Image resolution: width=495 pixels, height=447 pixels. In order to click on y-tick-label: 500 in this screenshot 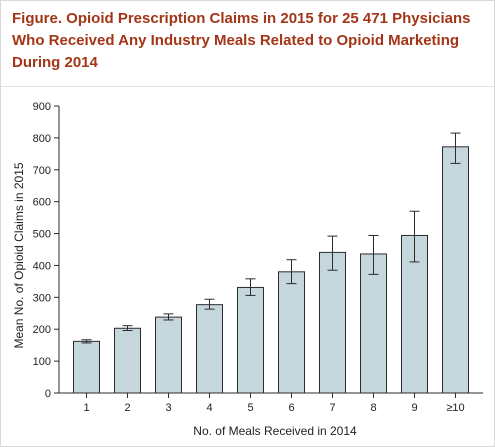, I will do `click(42, 235)`.